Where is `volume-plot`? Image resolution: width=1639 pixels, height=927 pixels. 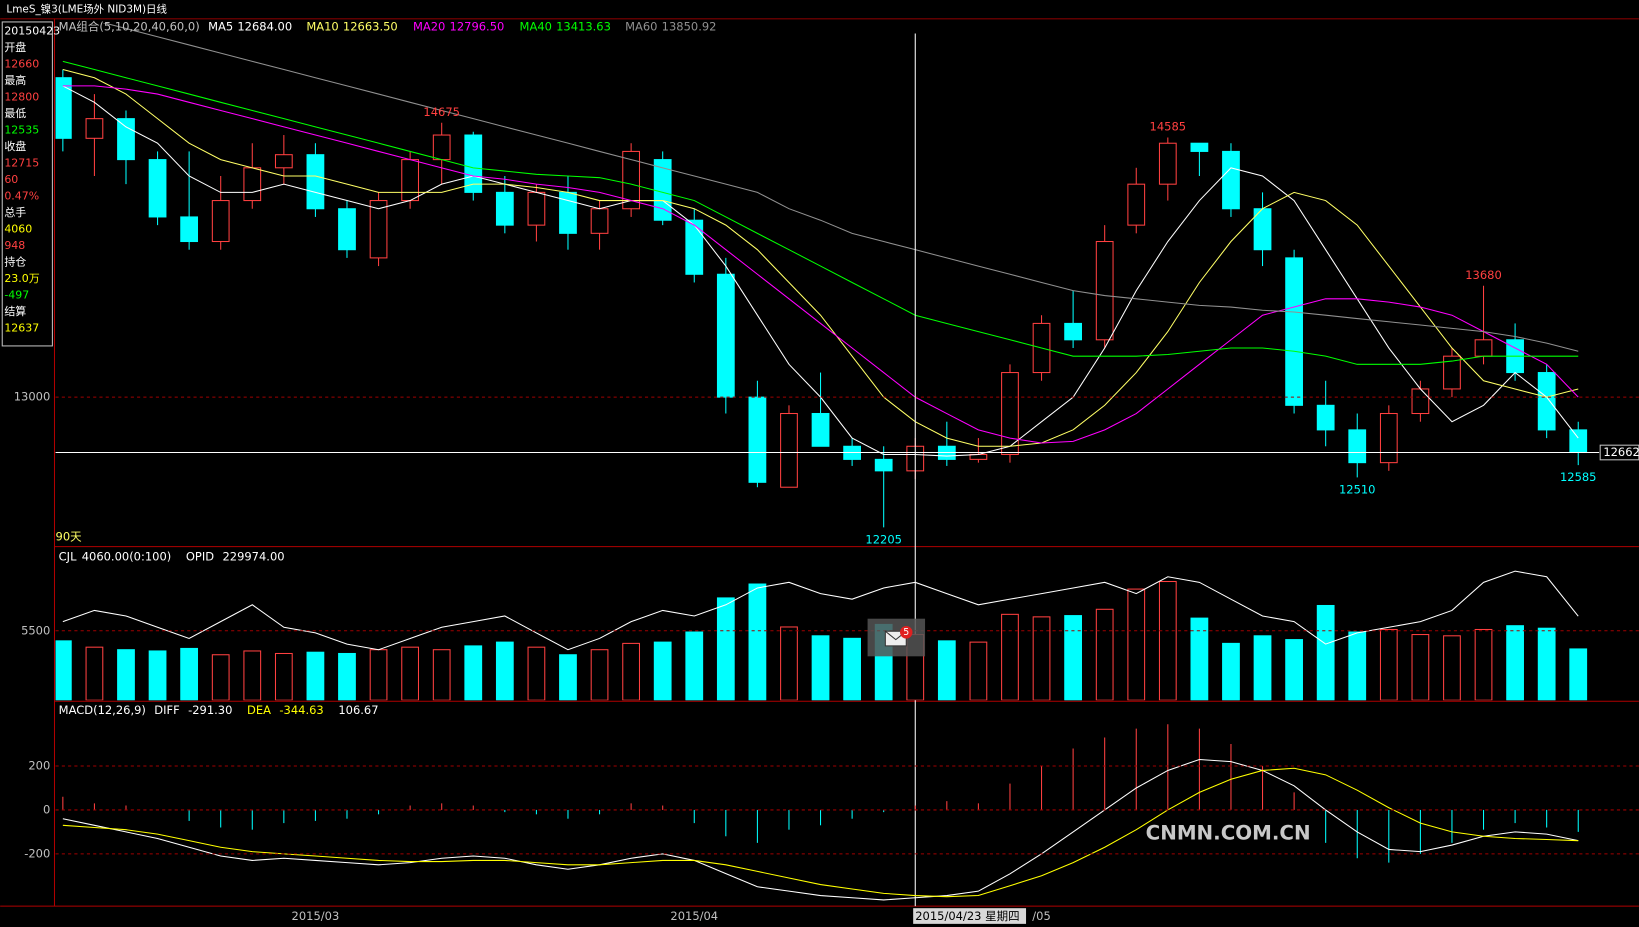 volume-plot is located at coordinates (821, 635).